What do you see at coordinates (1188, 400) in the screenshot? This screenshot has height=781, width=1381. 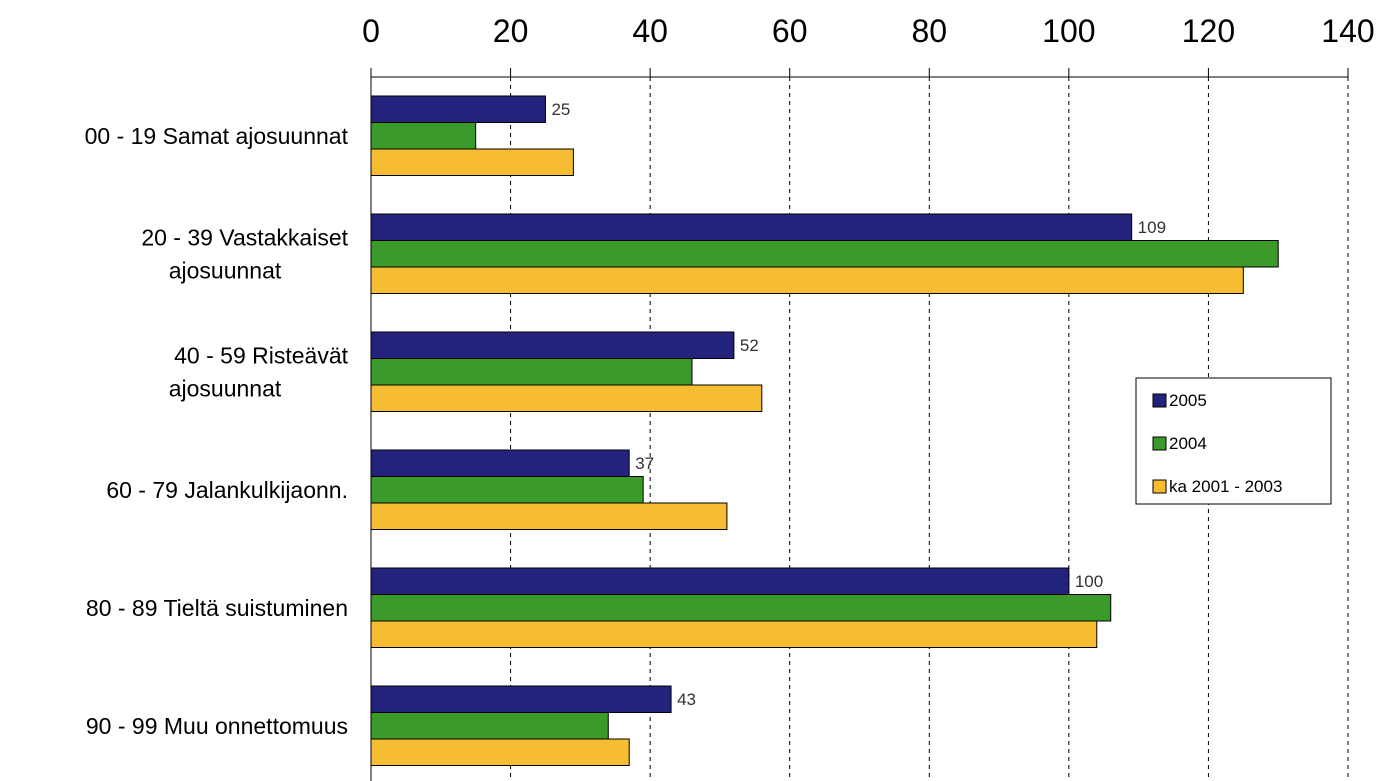 I see `legend-label: 2005` at bounding box center [1188, 400].